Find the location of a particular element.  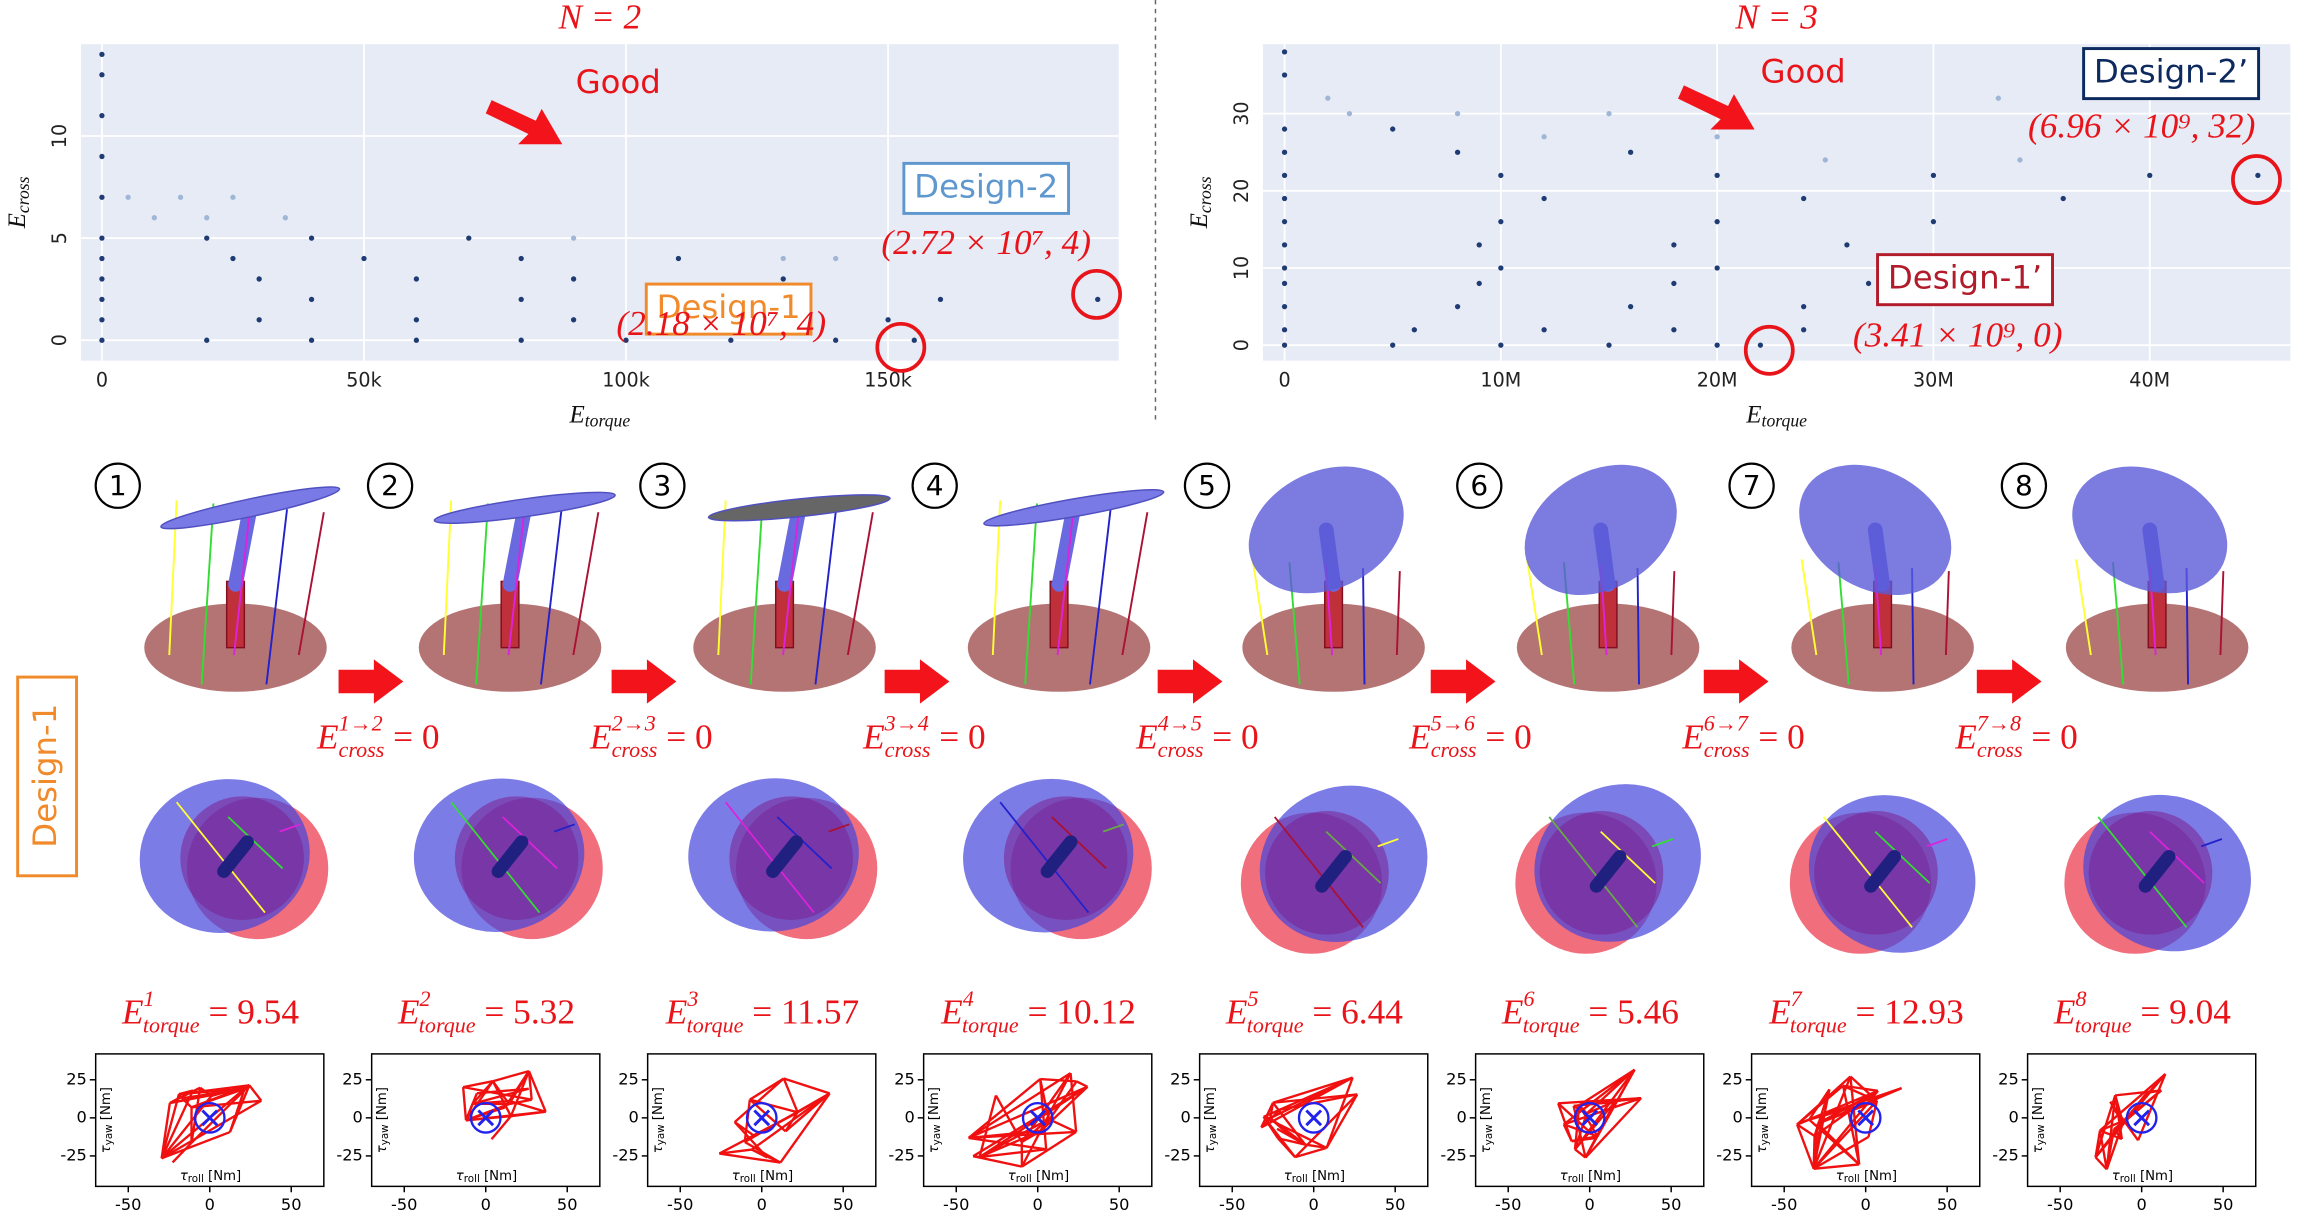

step-arrow is located at coordinates (917, 681).